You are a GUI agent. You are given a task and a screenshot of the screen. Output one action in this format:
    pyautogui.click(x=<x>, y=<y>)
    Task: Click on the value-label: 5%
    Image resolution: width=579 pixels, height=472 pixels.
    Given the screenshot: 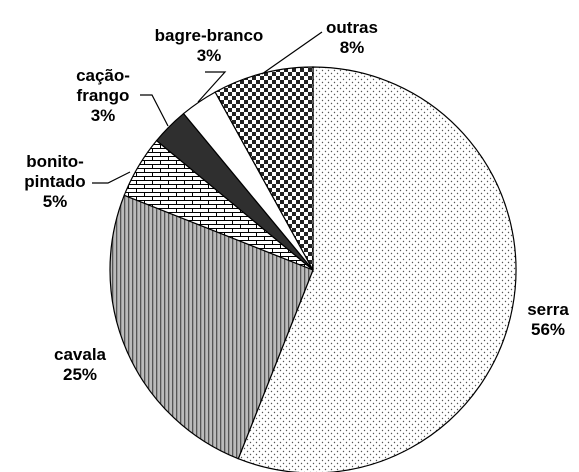 What is the action you would take?
    pyautogui.click(x=55, y=201)
    